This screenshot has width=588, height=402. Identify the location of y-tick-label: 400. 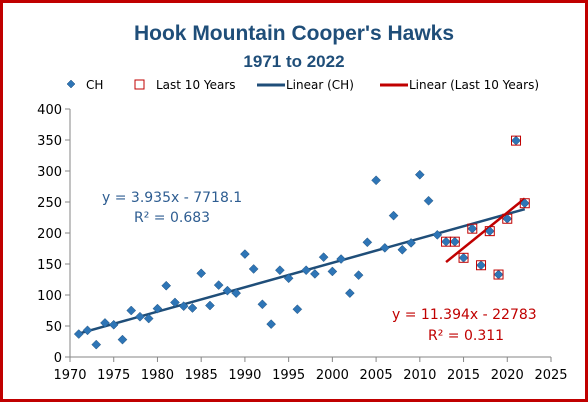
(49, 110).